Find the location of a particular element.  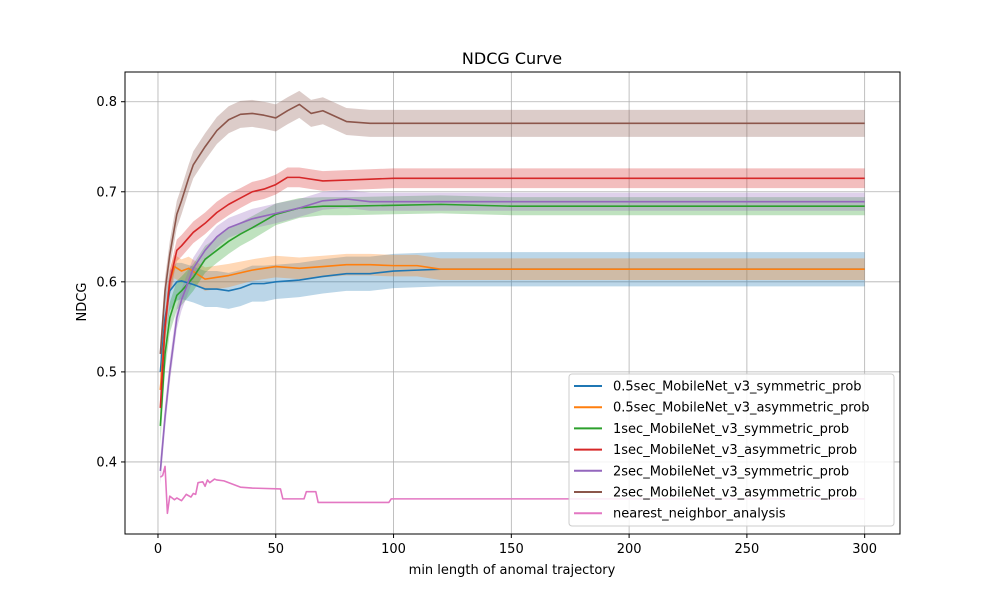

y-axis-label: NDCG is located at coordinates (82, 302).